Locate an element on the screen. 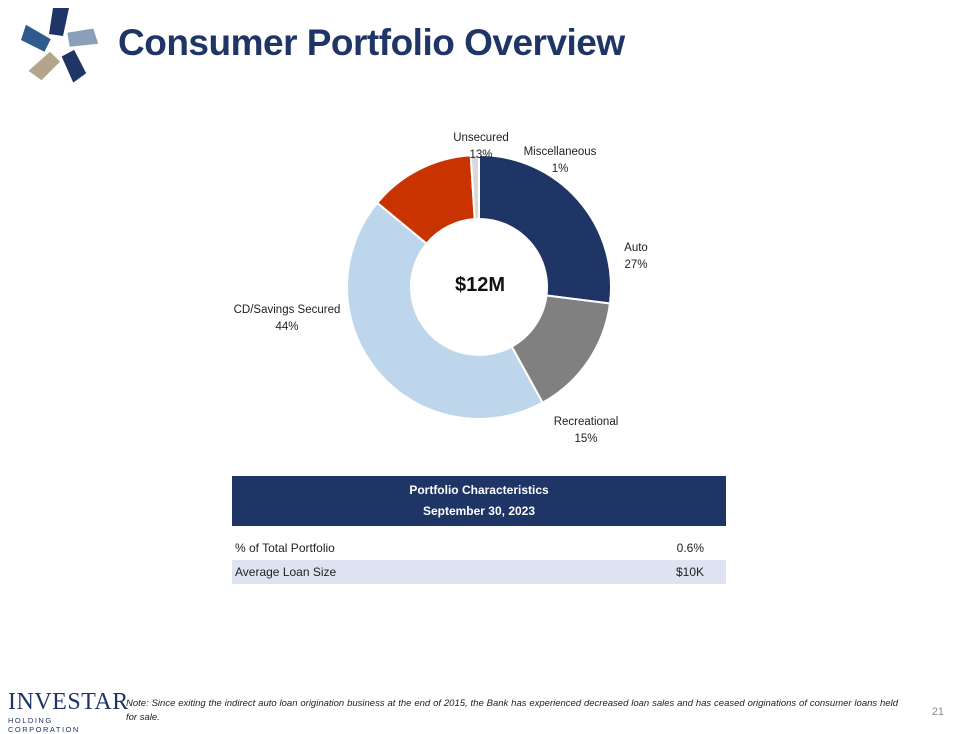  table-header-title: Portfolio Characteristics is located at coordinates (479, 490).